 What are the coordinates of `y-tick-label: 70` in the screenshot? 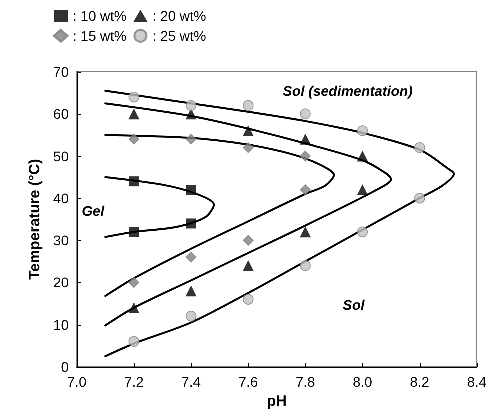 It's located at (61, 72).